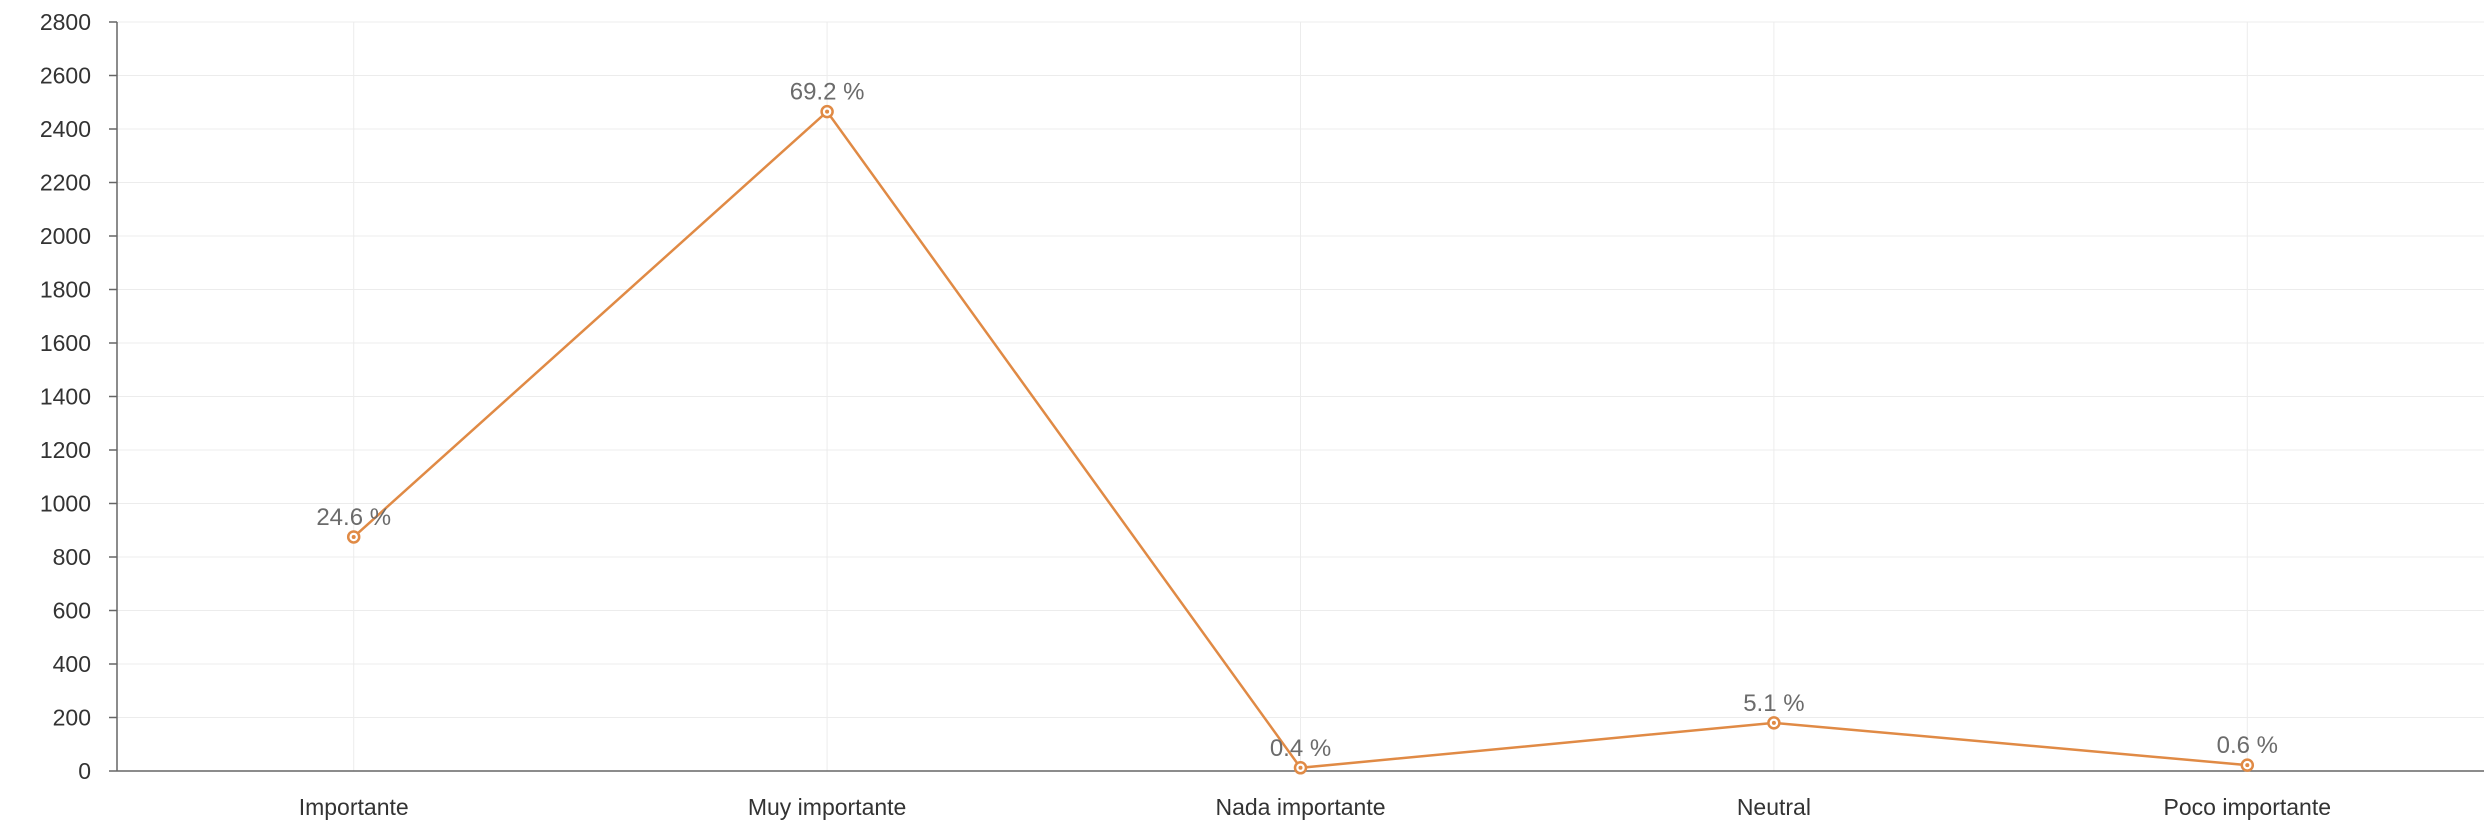 The width and height of the screenshot is (2484, 836). Describe the element at coordinates (65, 343) in the screenshot. I see `y-tick-label: 1600` at that location.